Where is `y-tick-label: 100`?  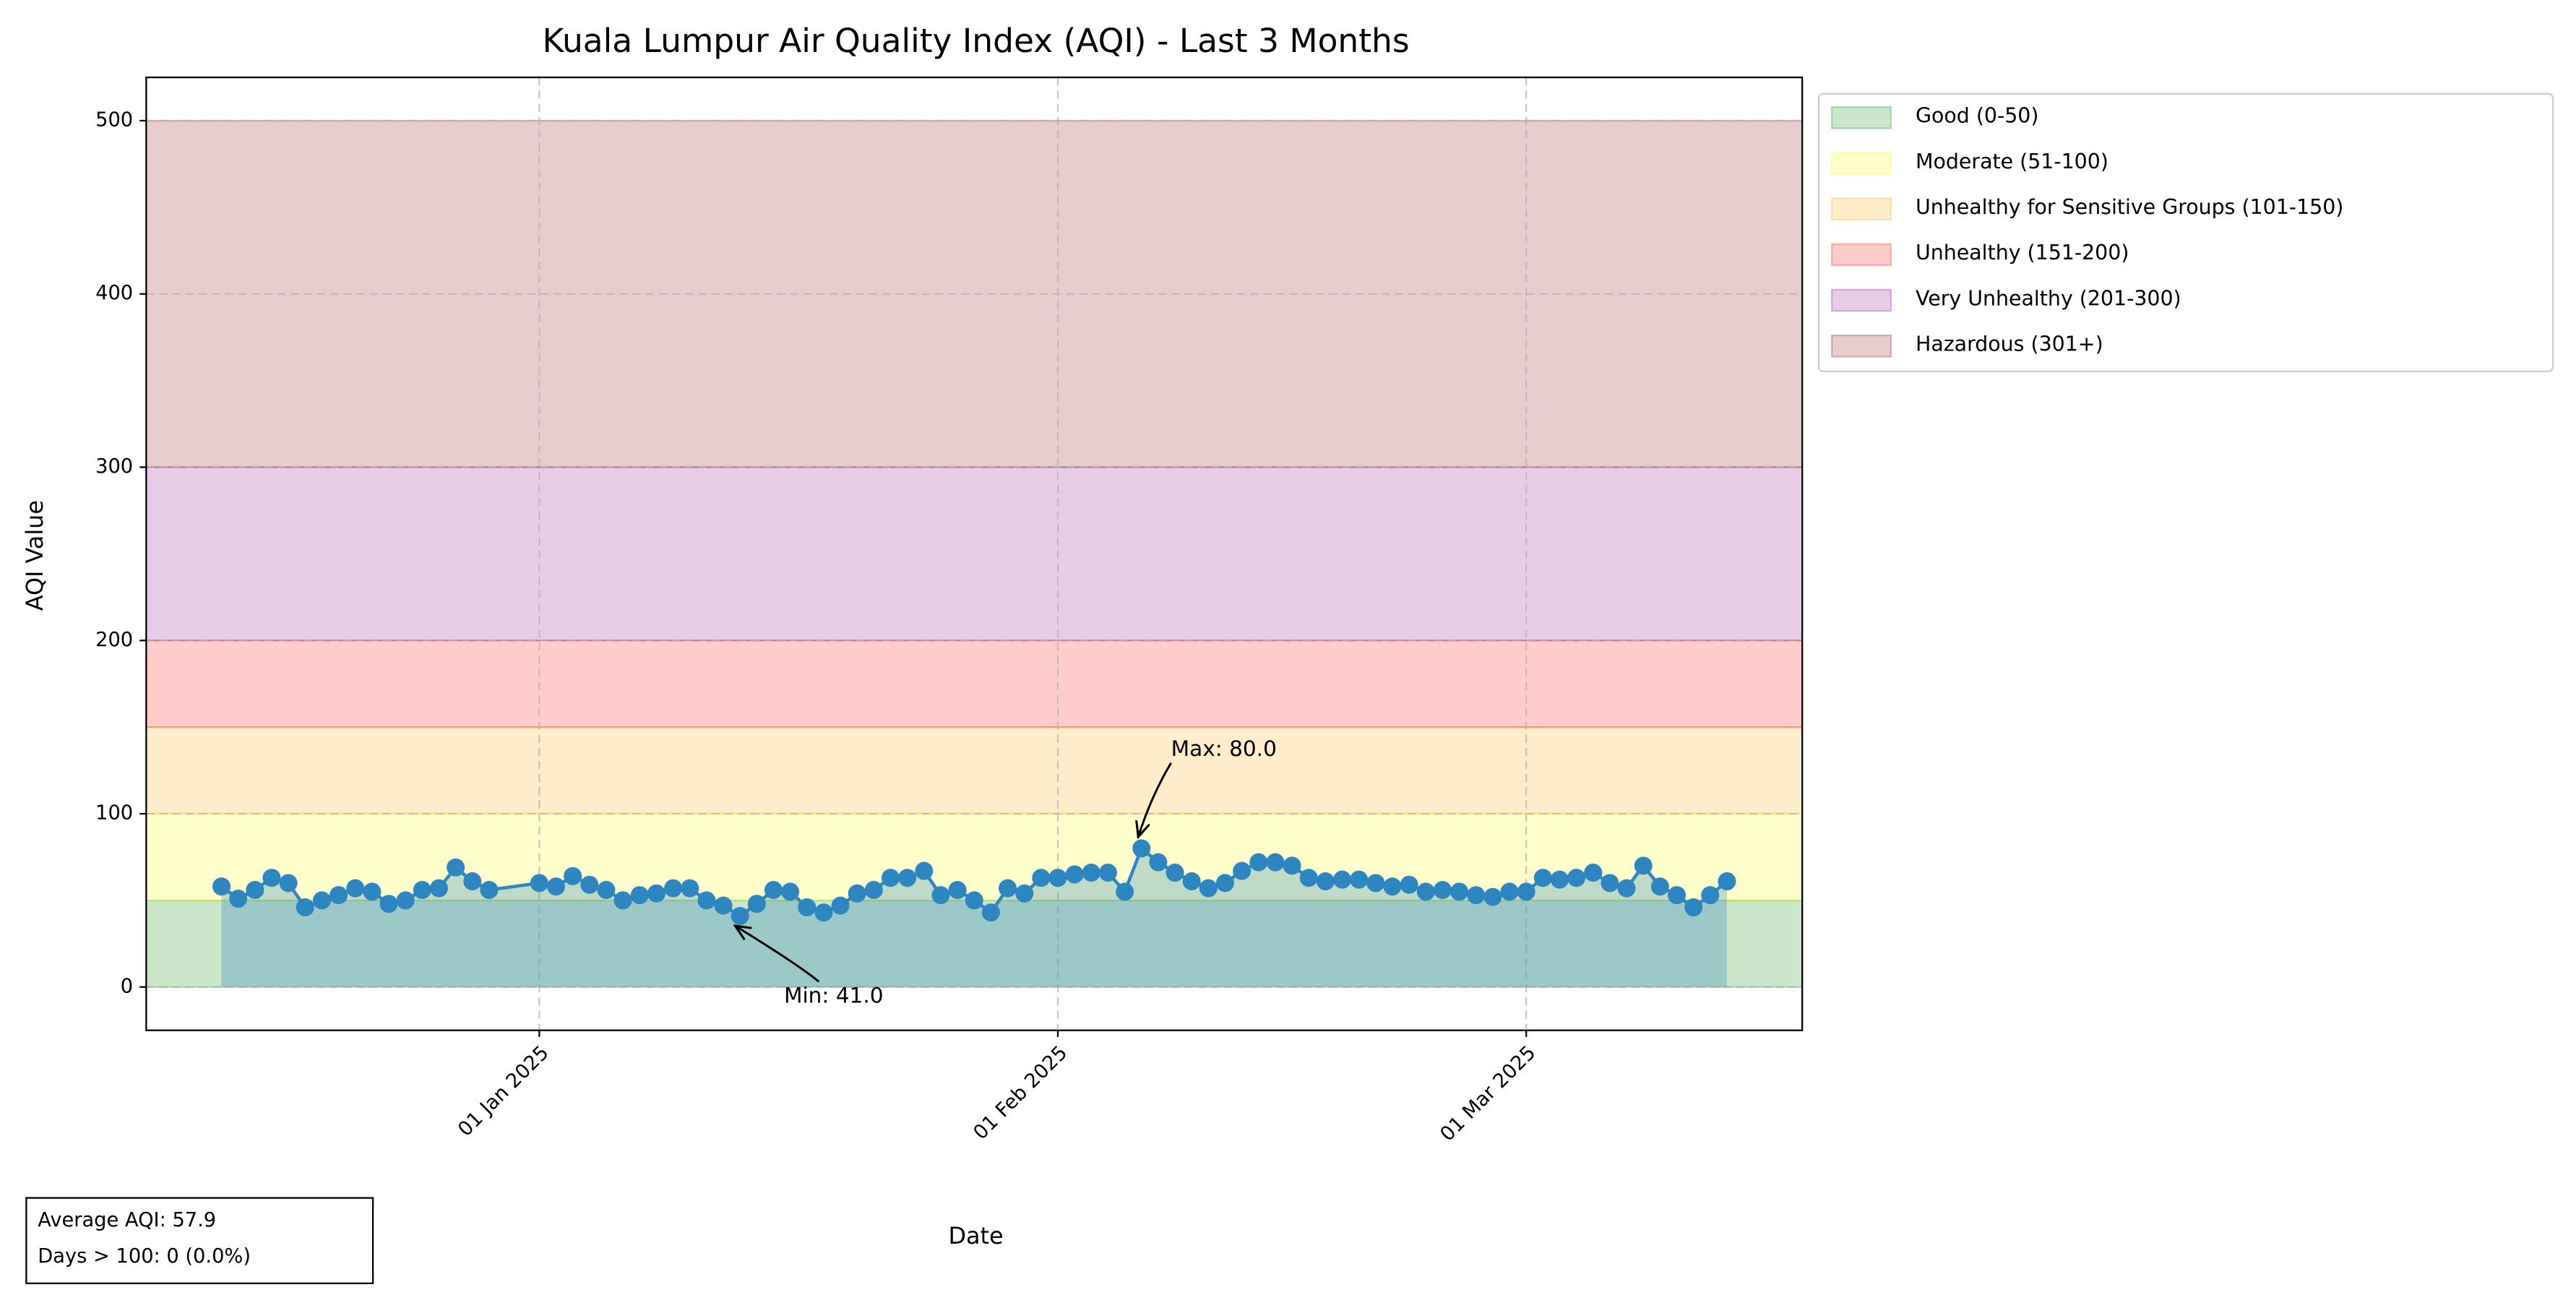 y-tick-label: 100 is located at coordinates (114, 814).